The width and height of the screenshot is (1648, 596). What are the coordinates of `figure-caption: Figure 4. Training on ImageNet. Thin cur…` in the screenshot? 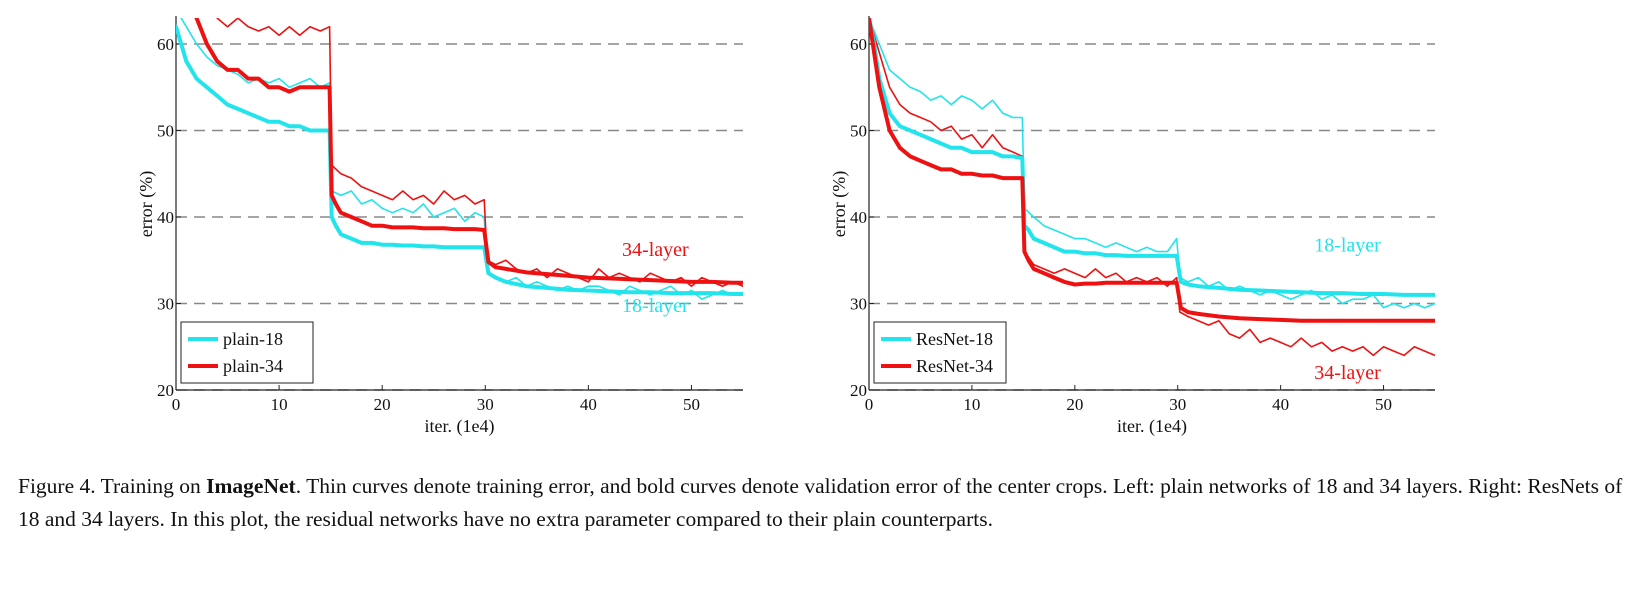 It's located at (827, 503).